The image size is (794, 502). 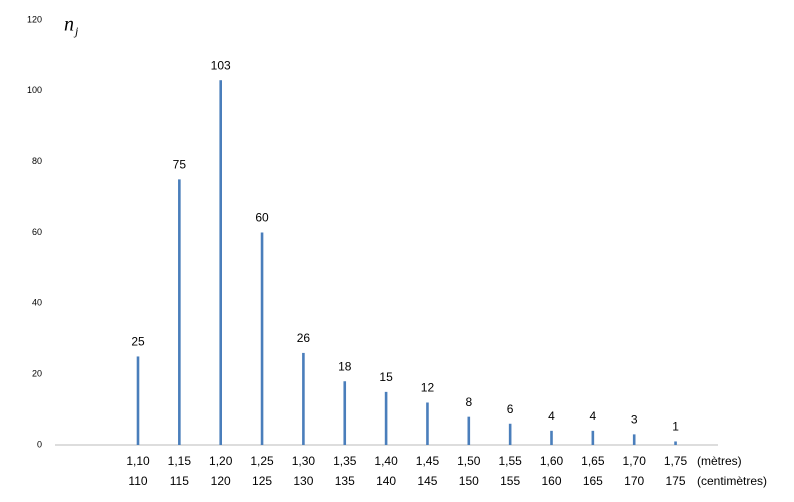 What do you see at coordinates (345, 481) in the screenshot?
I see `x-tick-label-secondary: 135` at bounding box center [345, 481].